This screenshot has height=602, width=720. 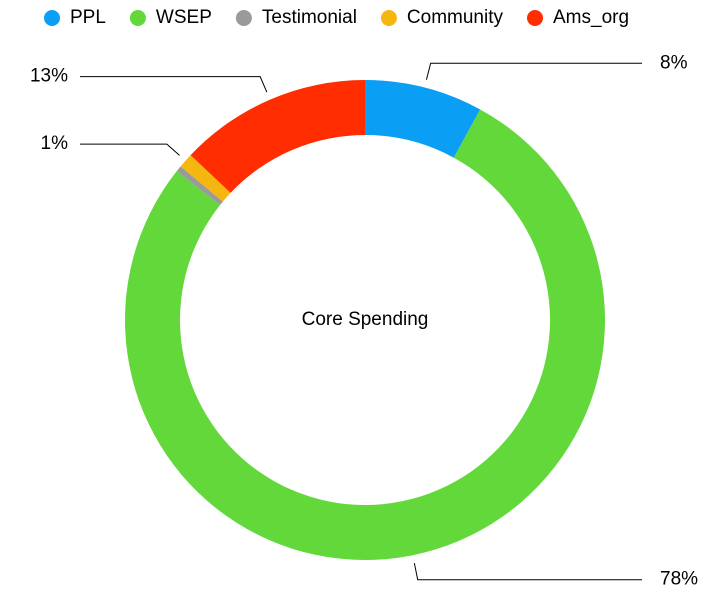 I want to click on data-label: 78%, so click(x=679, y=579).